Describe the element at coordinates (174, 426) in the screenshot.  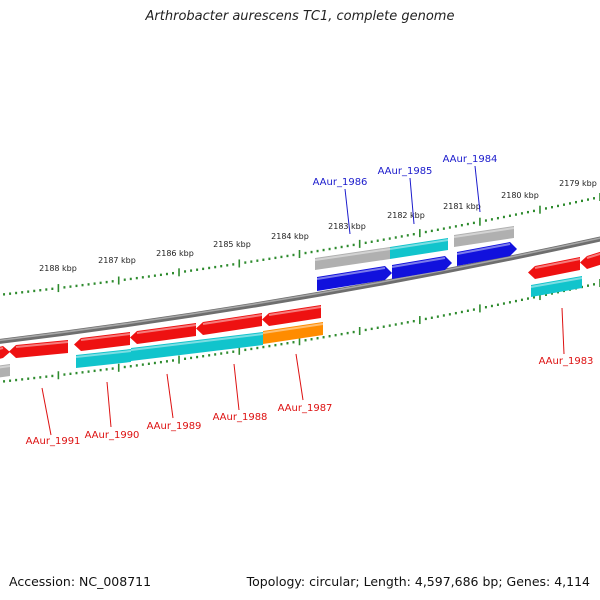
I see `gene-label-aaur-1989: AAur_1989` at that location.